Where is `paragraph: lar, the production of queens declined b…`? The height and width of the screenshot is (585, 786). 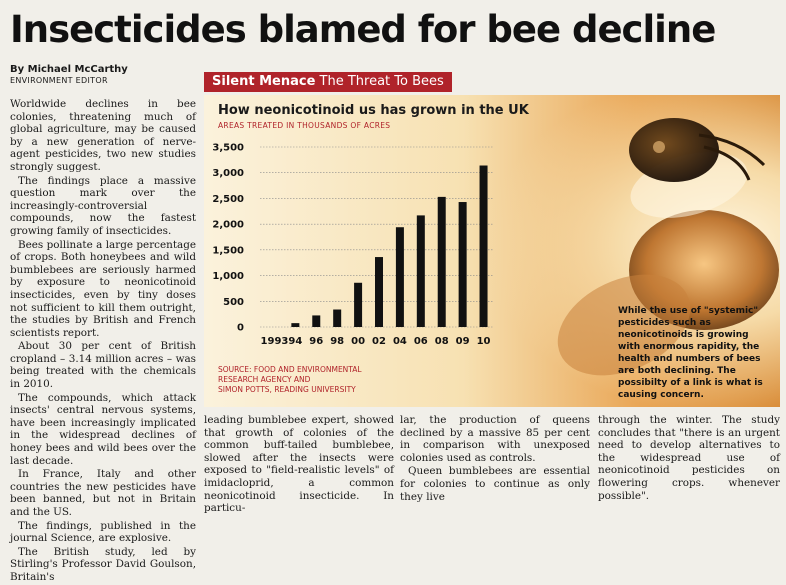 paragraph: lar, the production of queens declined b… is located at coordinates (495, 439).